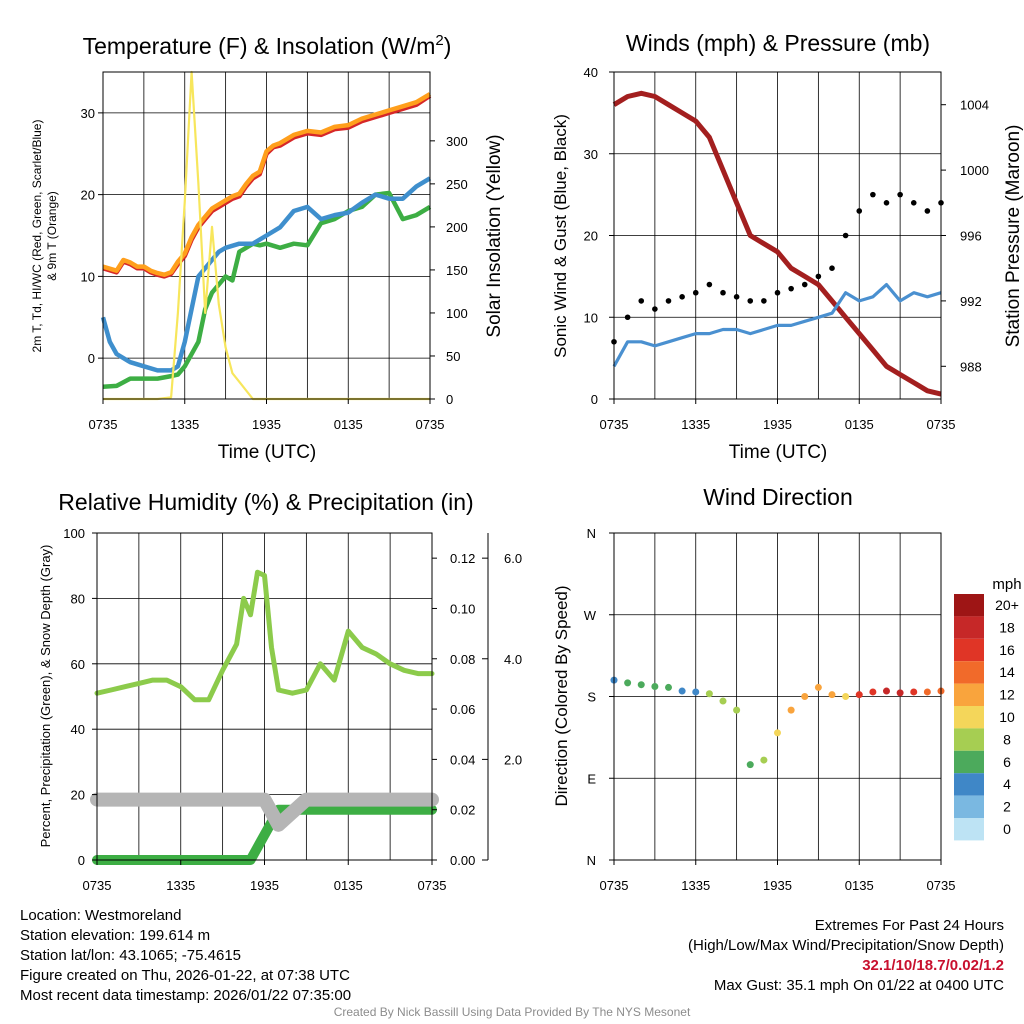 Image resolution: width=1024 pixels, height=1024 pixels. I want to click on temperature-panel-title: Temperature (F) & Insolation (W/m2), so click(267, 45).